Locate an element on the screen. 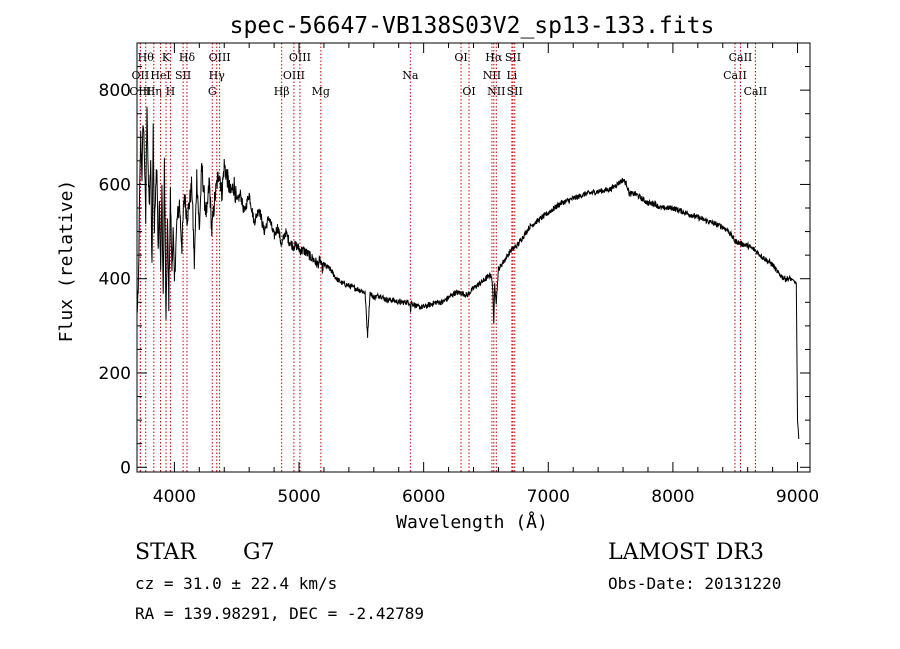 This screenshot has height=649, width=900. object-subclass: G7 is located at coordinates (259, 552).